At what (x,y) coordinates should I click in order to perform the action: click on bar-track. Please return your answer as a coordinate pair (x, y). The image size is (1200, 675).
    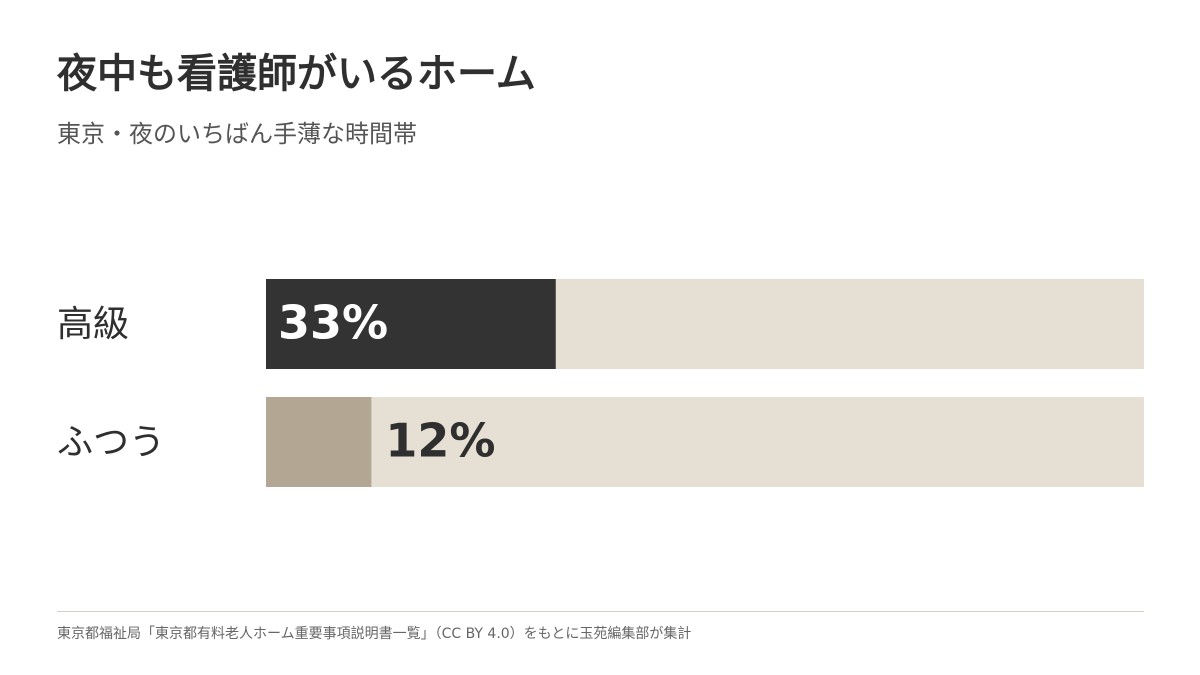
    Looking at the image, I should click on (705, 442).